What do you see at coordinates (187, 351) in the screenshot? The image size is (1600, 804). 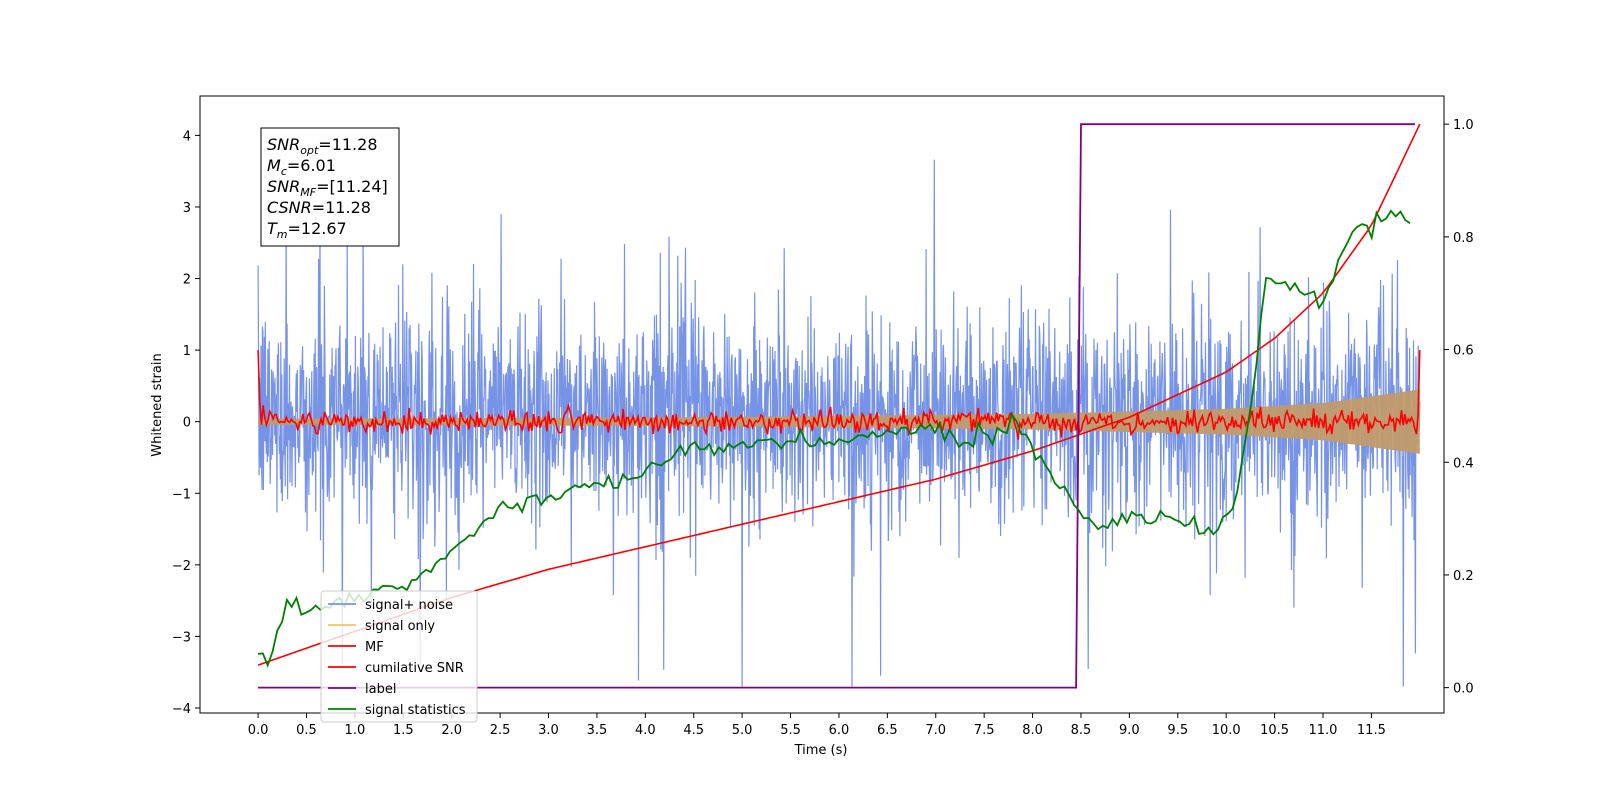 I see `y-left-tick-label: 1` at bounding box center [187, 351].